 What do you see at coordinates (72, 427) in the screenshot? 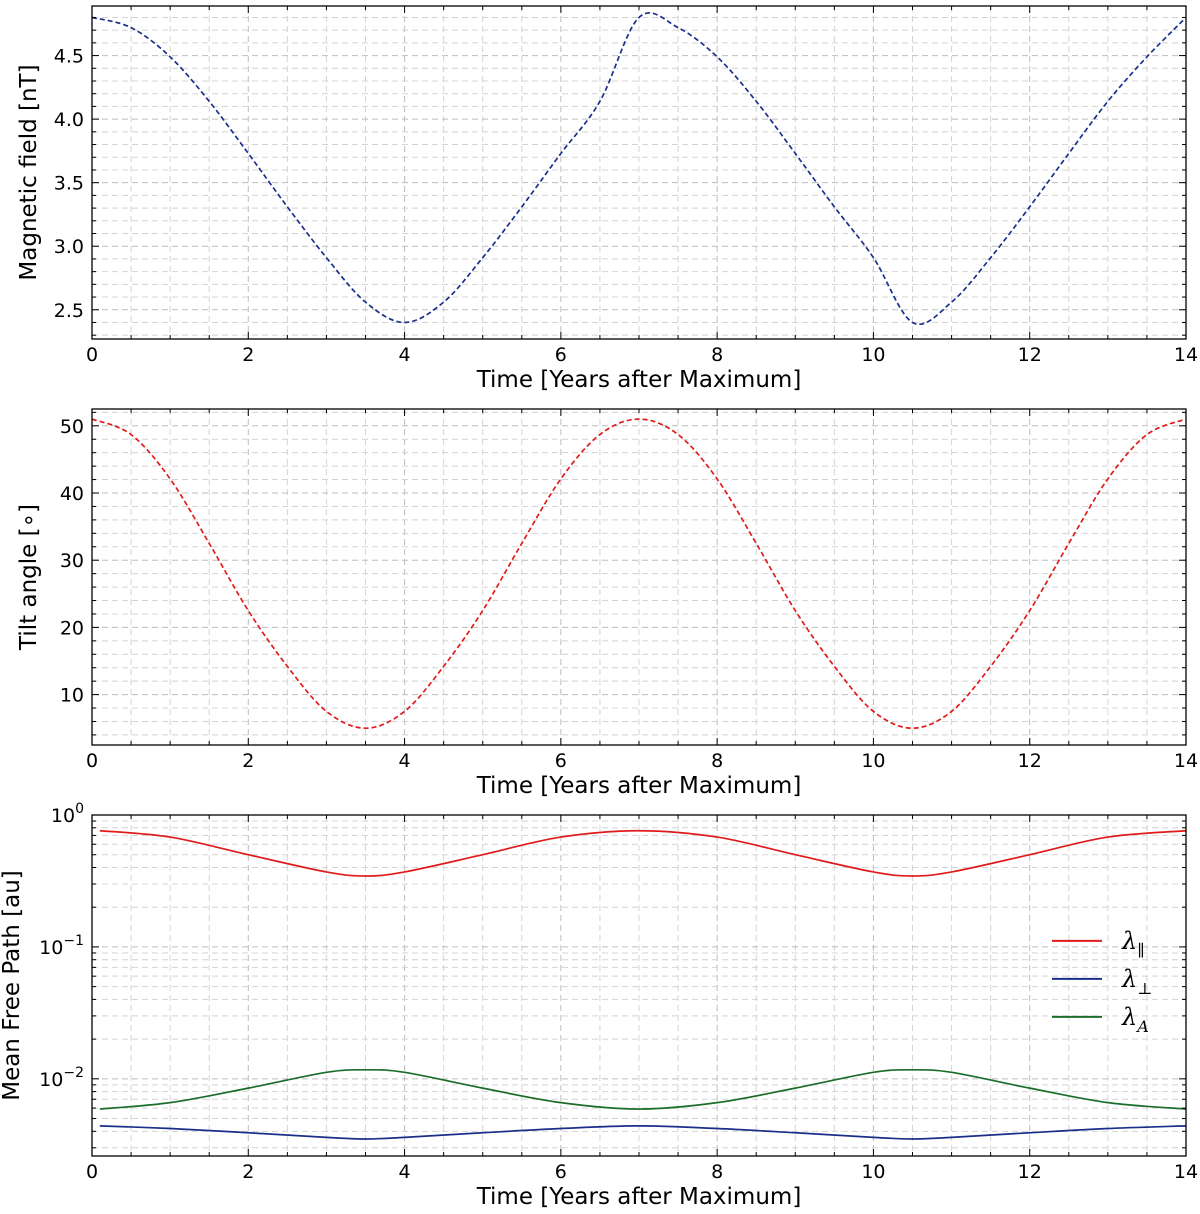
I see `y-tick-label: 50` at bounding box center [72, 427].